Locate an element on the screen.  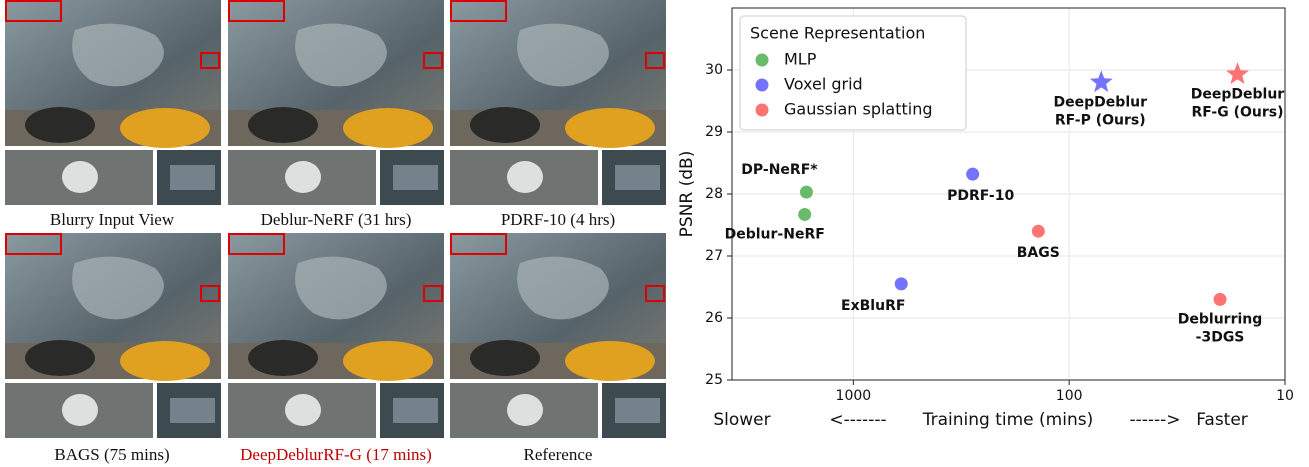
y-tick-label: 25 is located at coordinates (714, 380).